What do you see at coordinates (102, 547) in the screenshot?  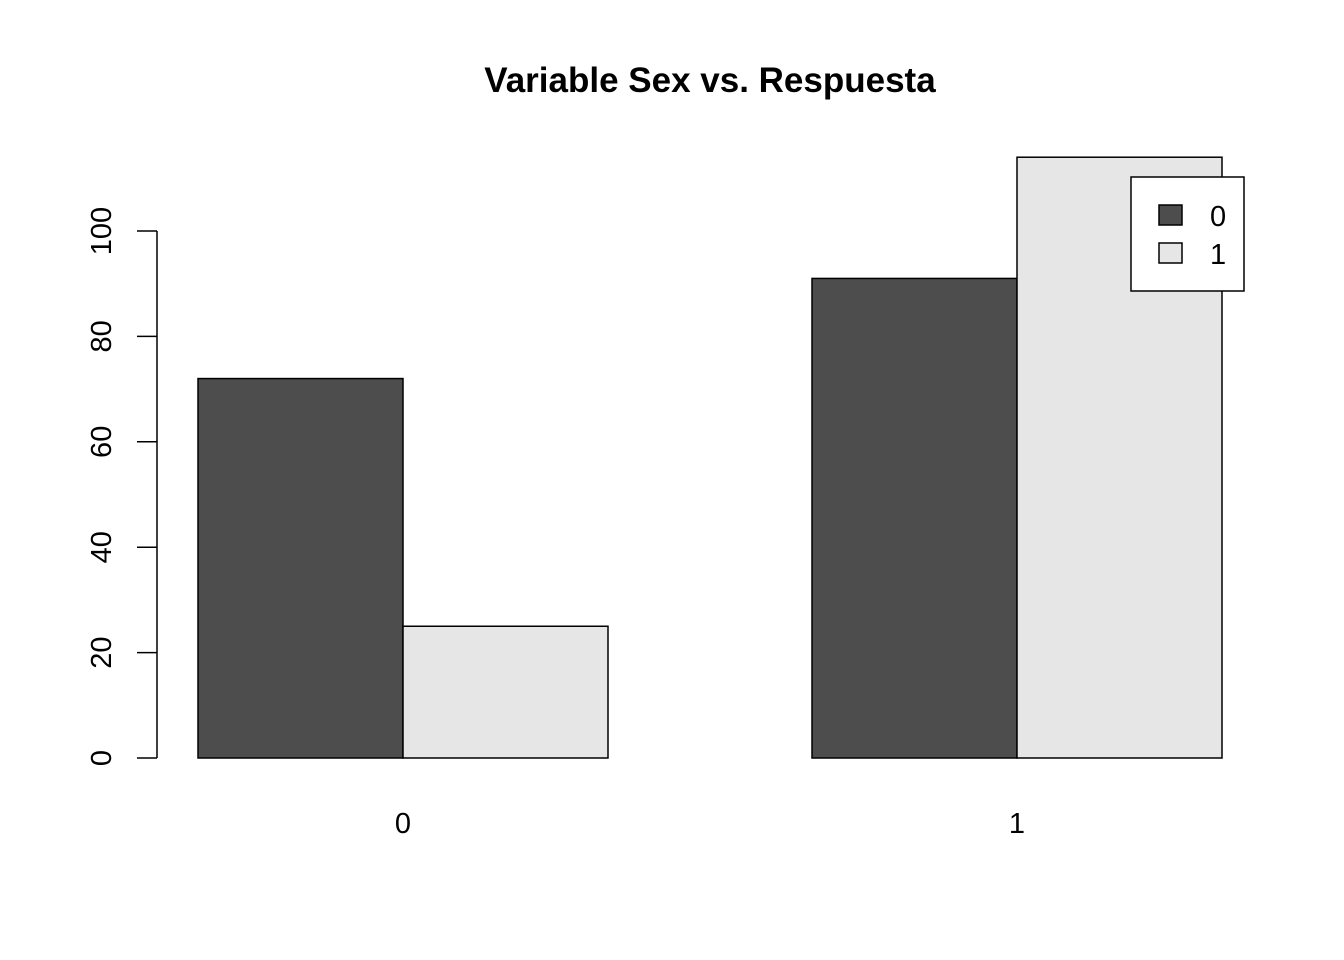 I see `y-tick-label-40: 40` at bounding box center [102, 547].